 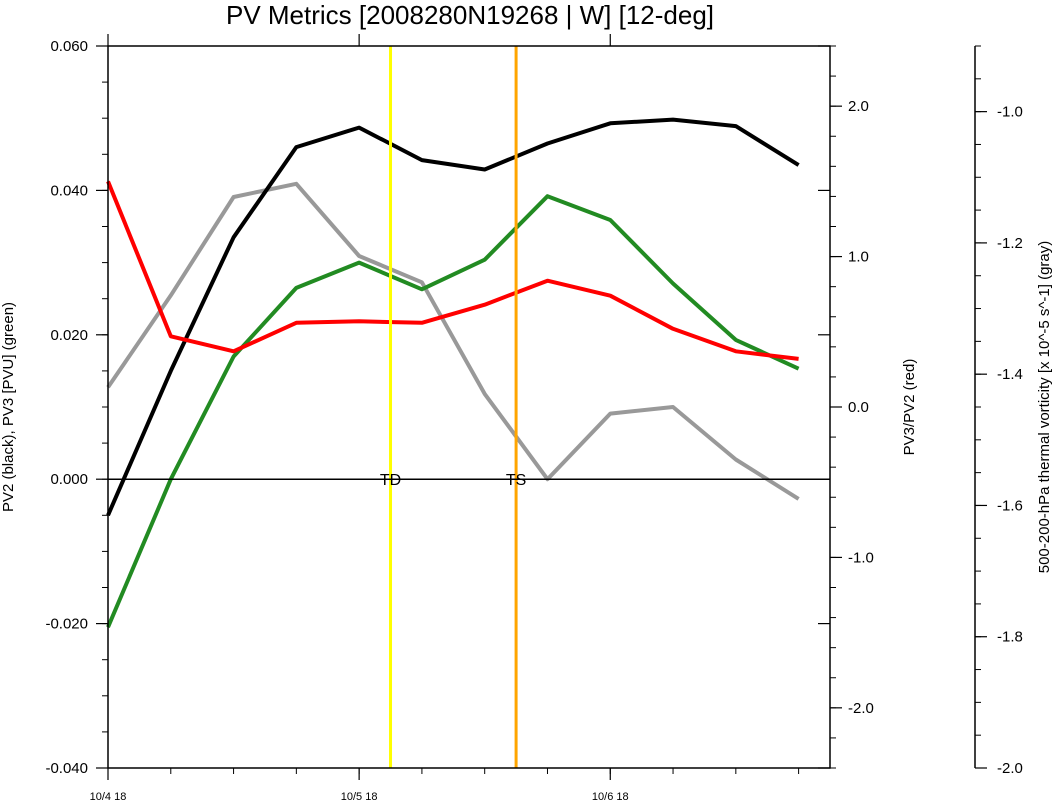 What do you see at coordinates (861, 708) in the screenshot?
I see `right-tick-label: -2.0` at bounding box center [861, 708].